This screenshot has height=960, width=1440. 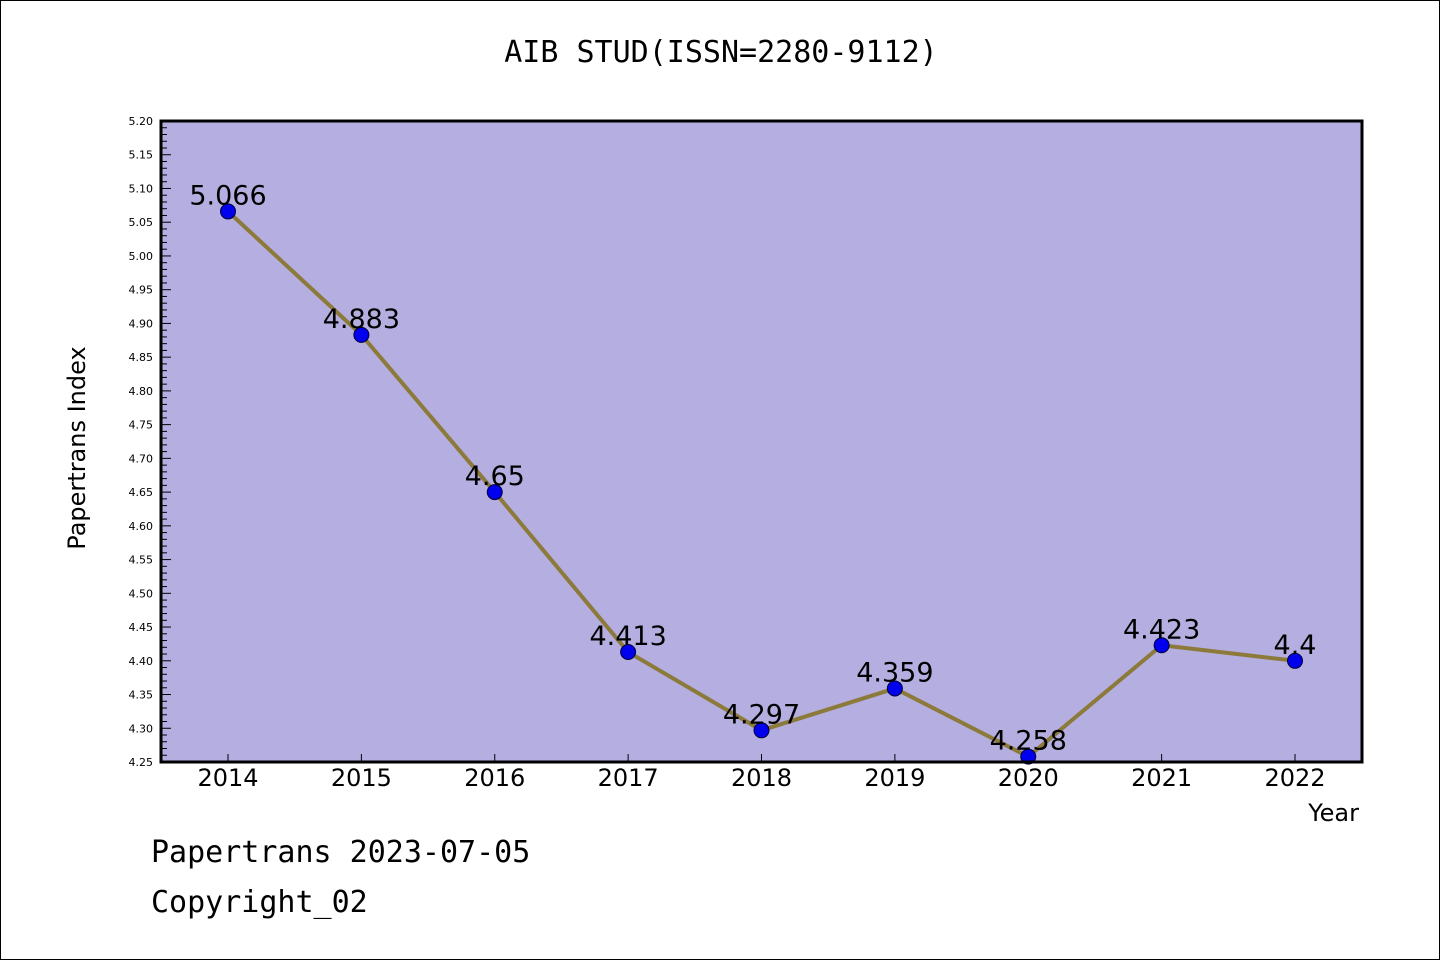 I want to click on y-tick-label: 5.20, so click(x=141, y=121).